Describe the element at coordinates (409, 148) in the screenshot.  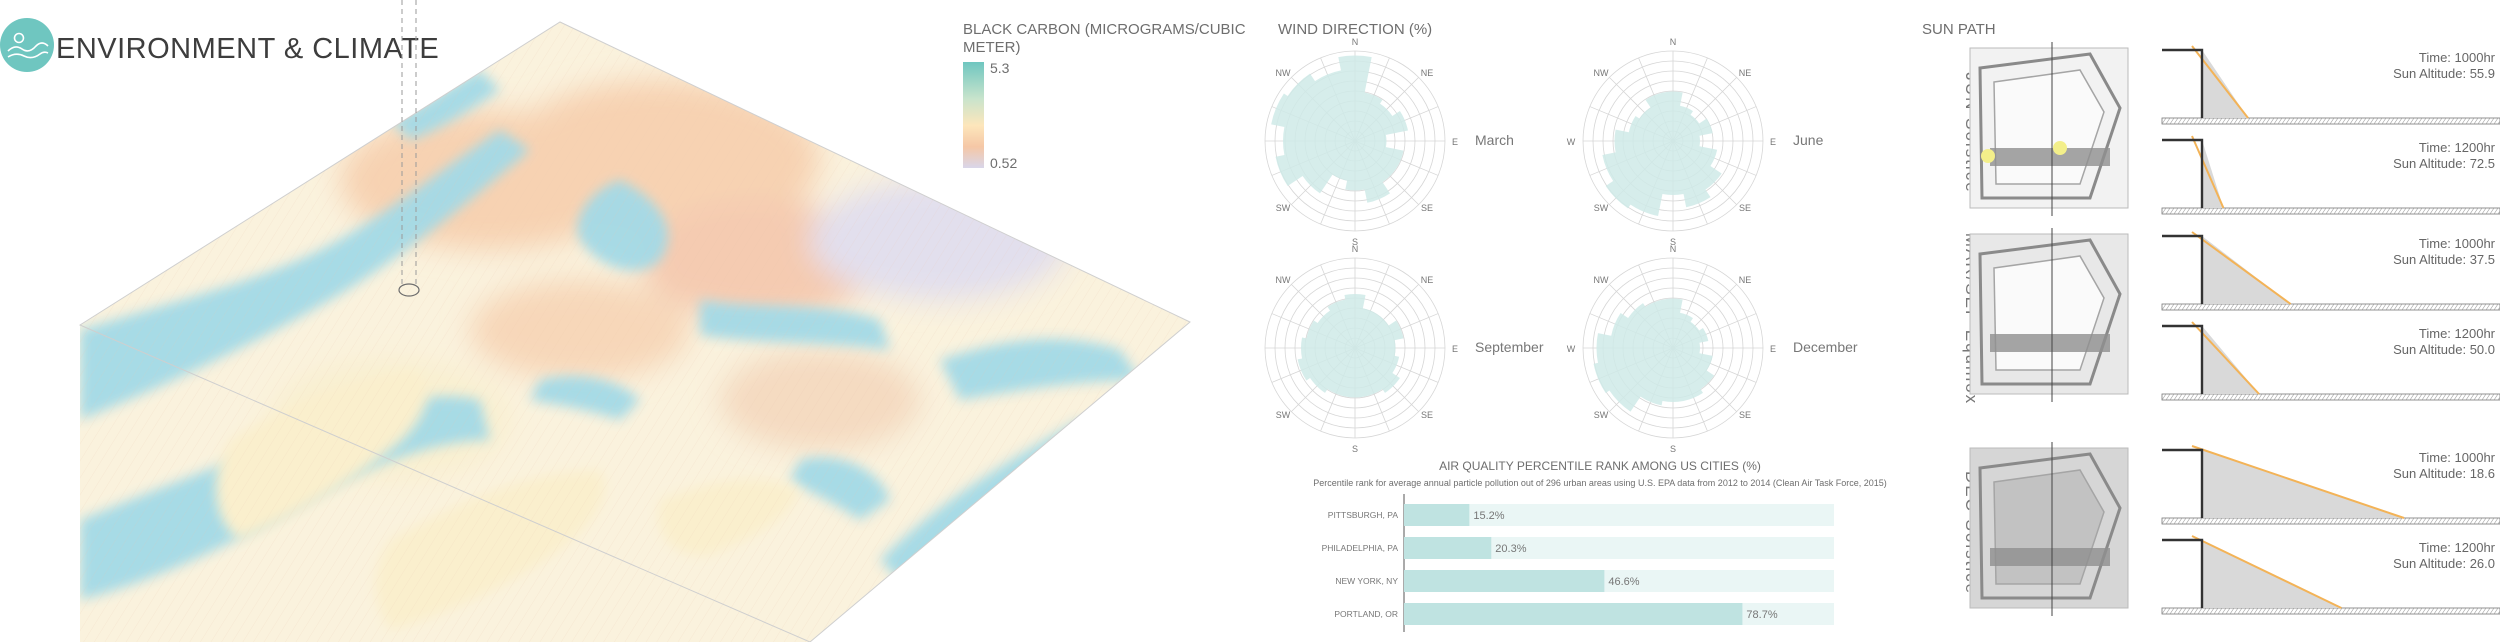
I see `location-marker` at that location.